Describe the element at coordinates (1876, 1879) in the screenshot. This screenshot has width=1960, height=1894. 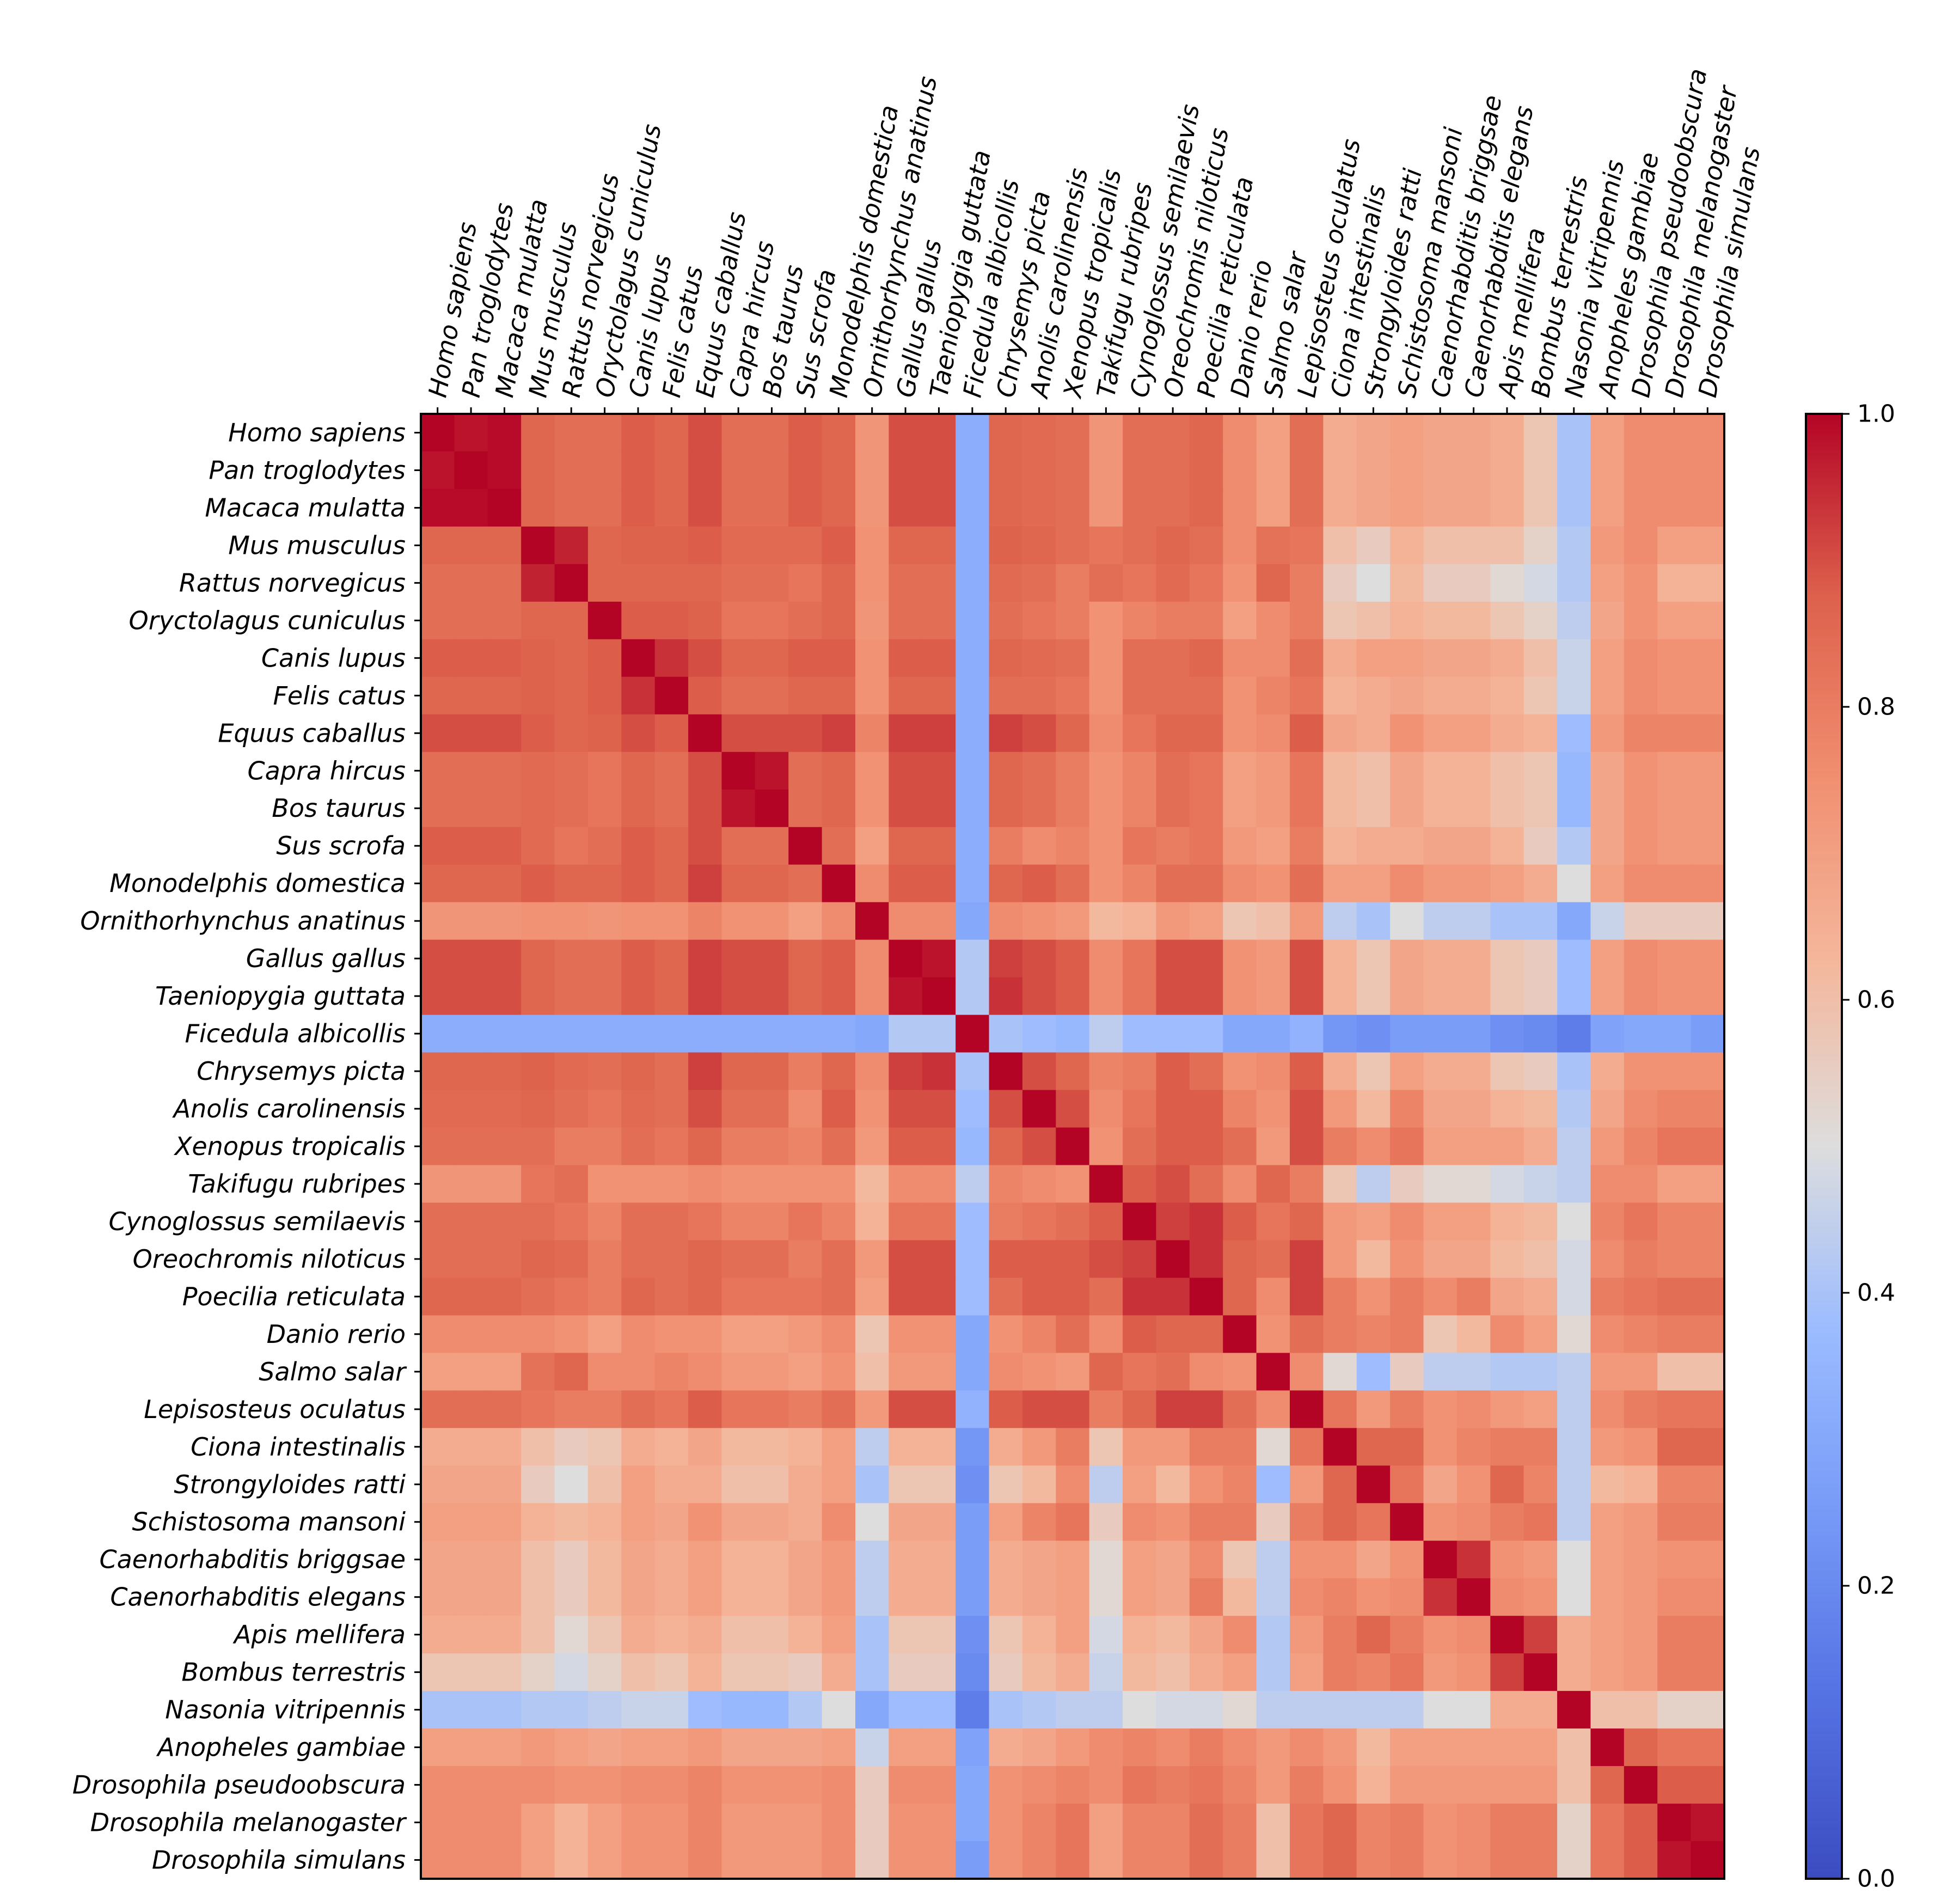
I see `colorbar-tick-label: 0.0` at that location.